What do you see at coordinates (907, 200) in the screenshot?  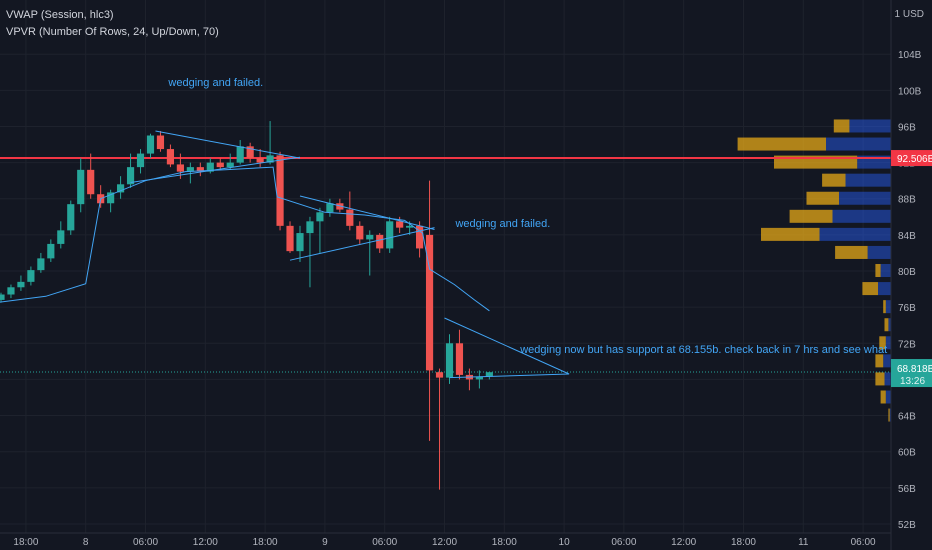 I see `y-tick-label: 88B` at bounding box center [907, 200].